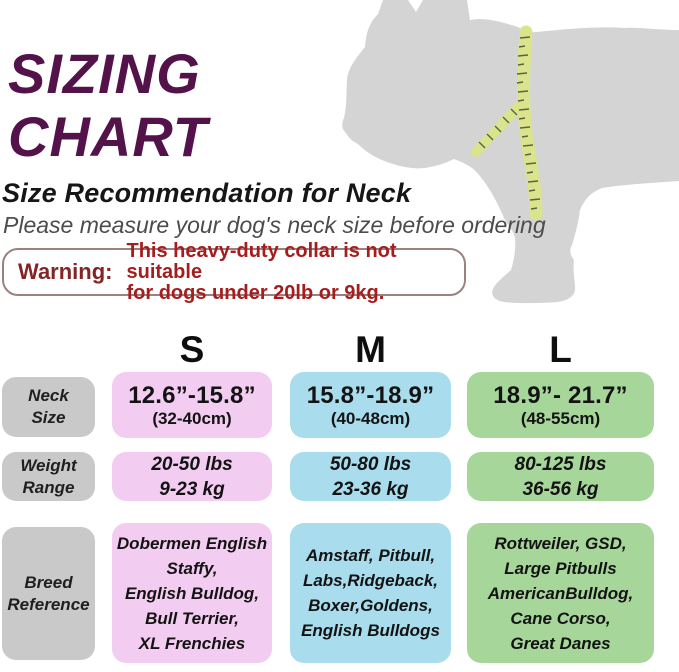 The image size is (679, 672). Describe the element at coordinates (207, 193) in the screenshot. I see `section-heading: Size Recommendation for Neck` at that location.